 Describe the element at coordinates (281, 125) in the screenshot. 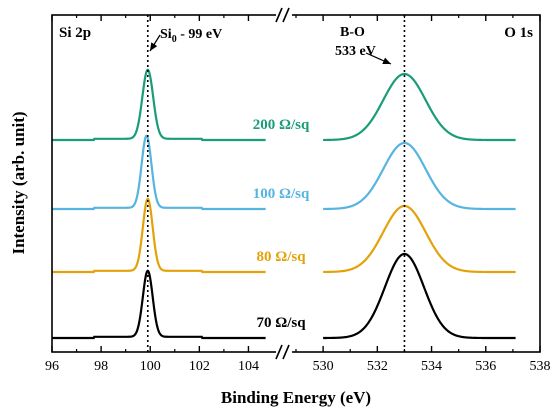

I see `series-label-200: 200 Ω/sq` at that location.